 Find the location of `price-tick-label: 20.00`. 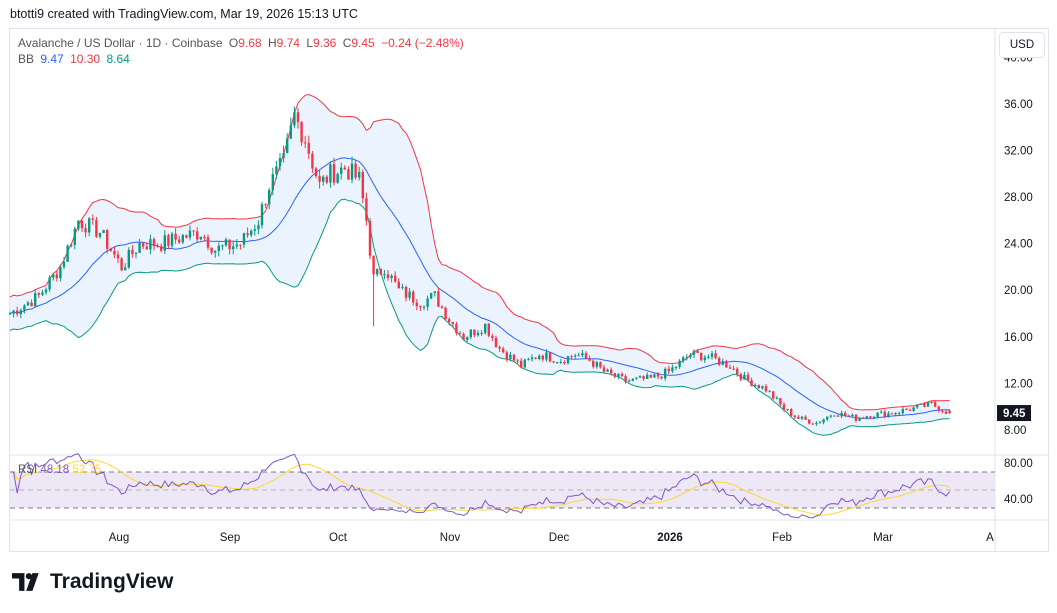

price-tick-label: 20.00 is located at coordinates (1018, 291).